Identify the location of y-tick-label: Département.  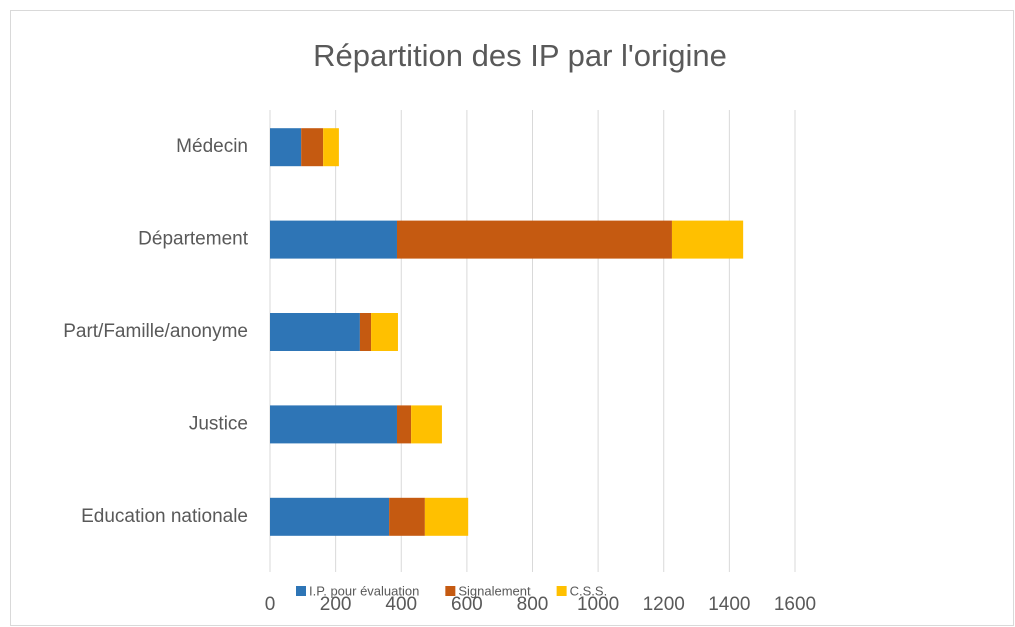
(193, 239).